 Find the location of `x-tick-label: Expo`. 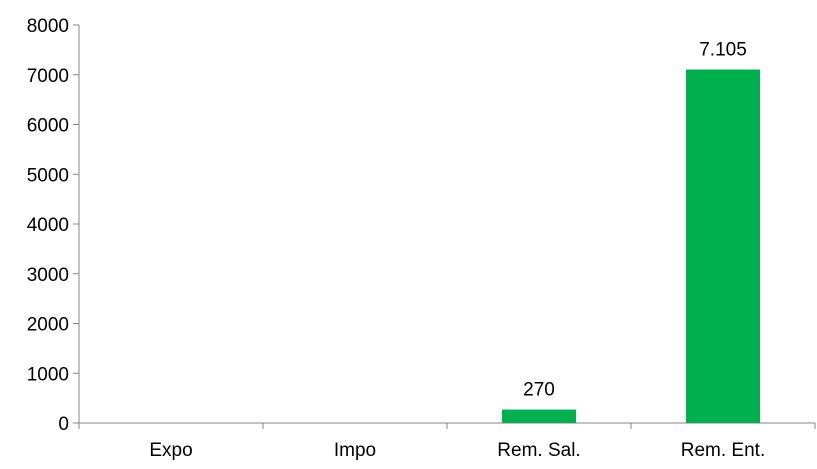

x-tick-label: Expo is located at coordinates (170, 450).